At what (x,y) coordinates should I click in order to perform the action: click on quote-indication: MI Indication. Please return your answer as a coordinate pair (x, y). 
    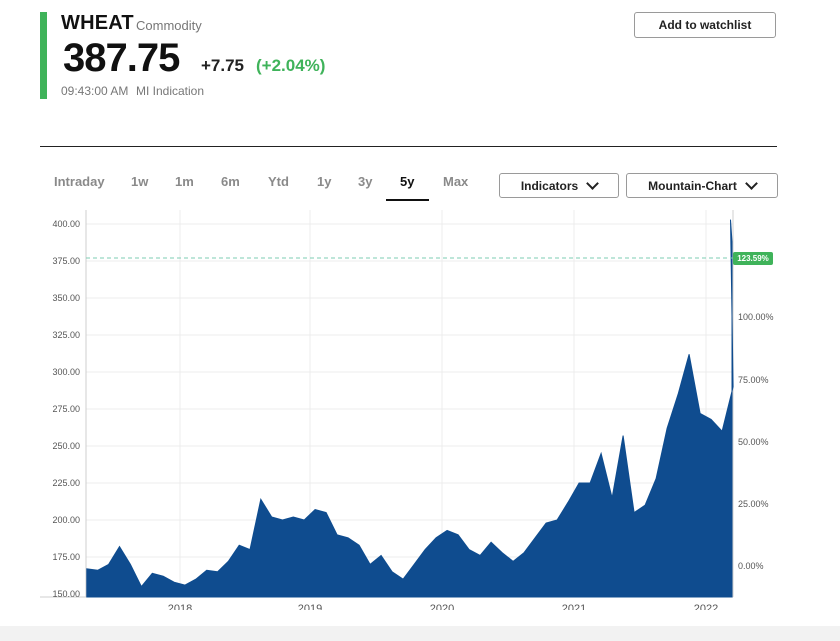
    Looking at the image, I should click on (170, 91).